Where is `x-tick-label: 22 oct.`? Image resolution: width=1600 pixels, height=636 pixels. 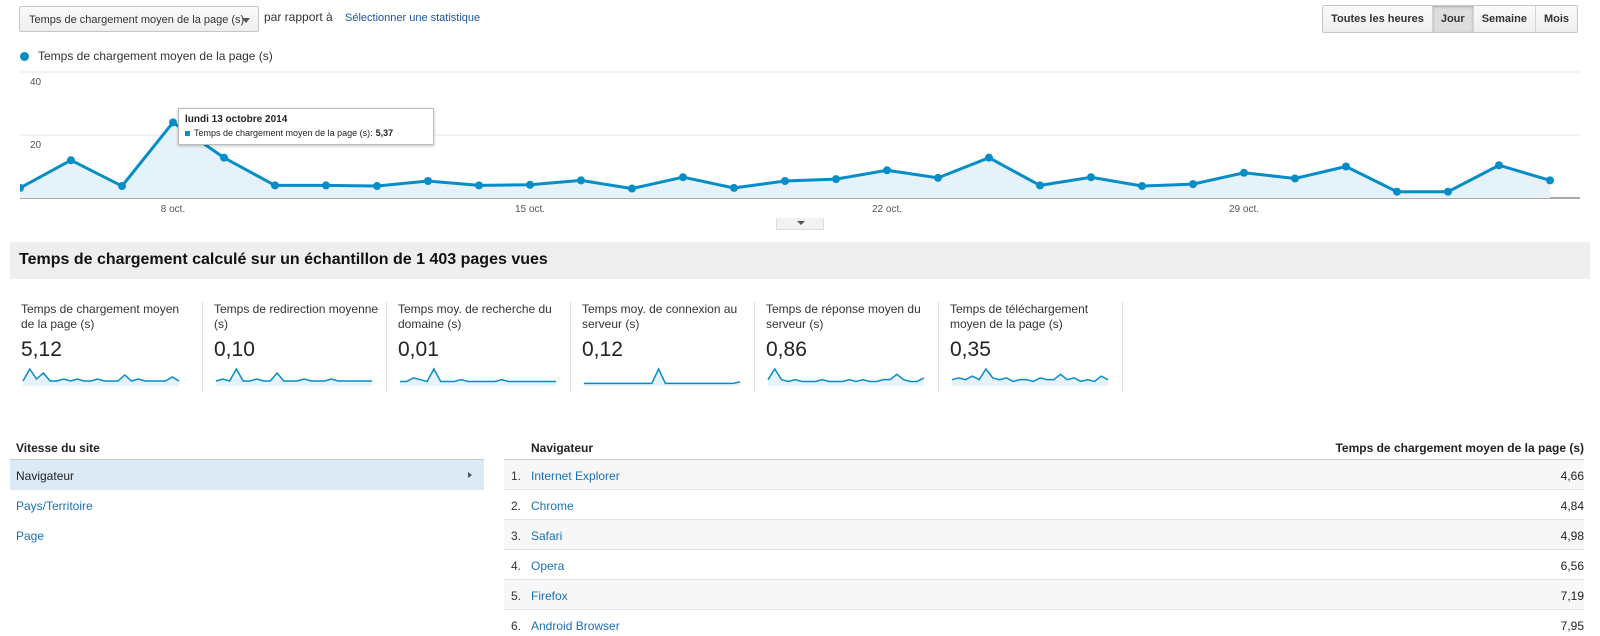
x-tick-label: 22 oct. is located at coordinates (887, 209).